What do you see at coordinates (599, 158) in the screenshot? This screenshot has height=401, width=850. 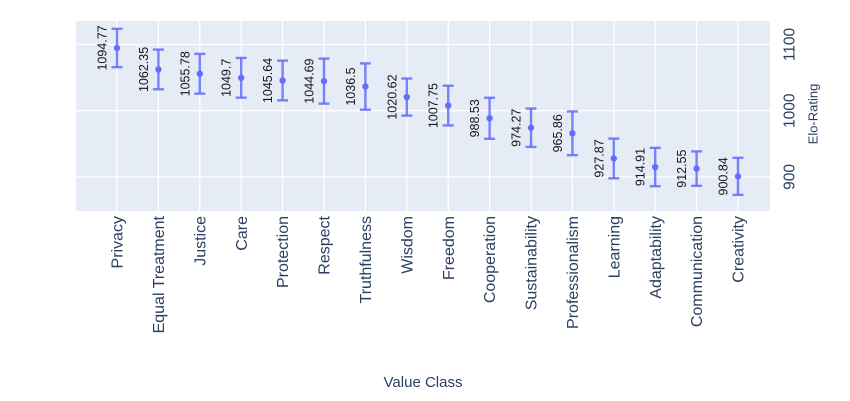 I see `data-point-value-label: 927.87` at bounding box center [599, 158].